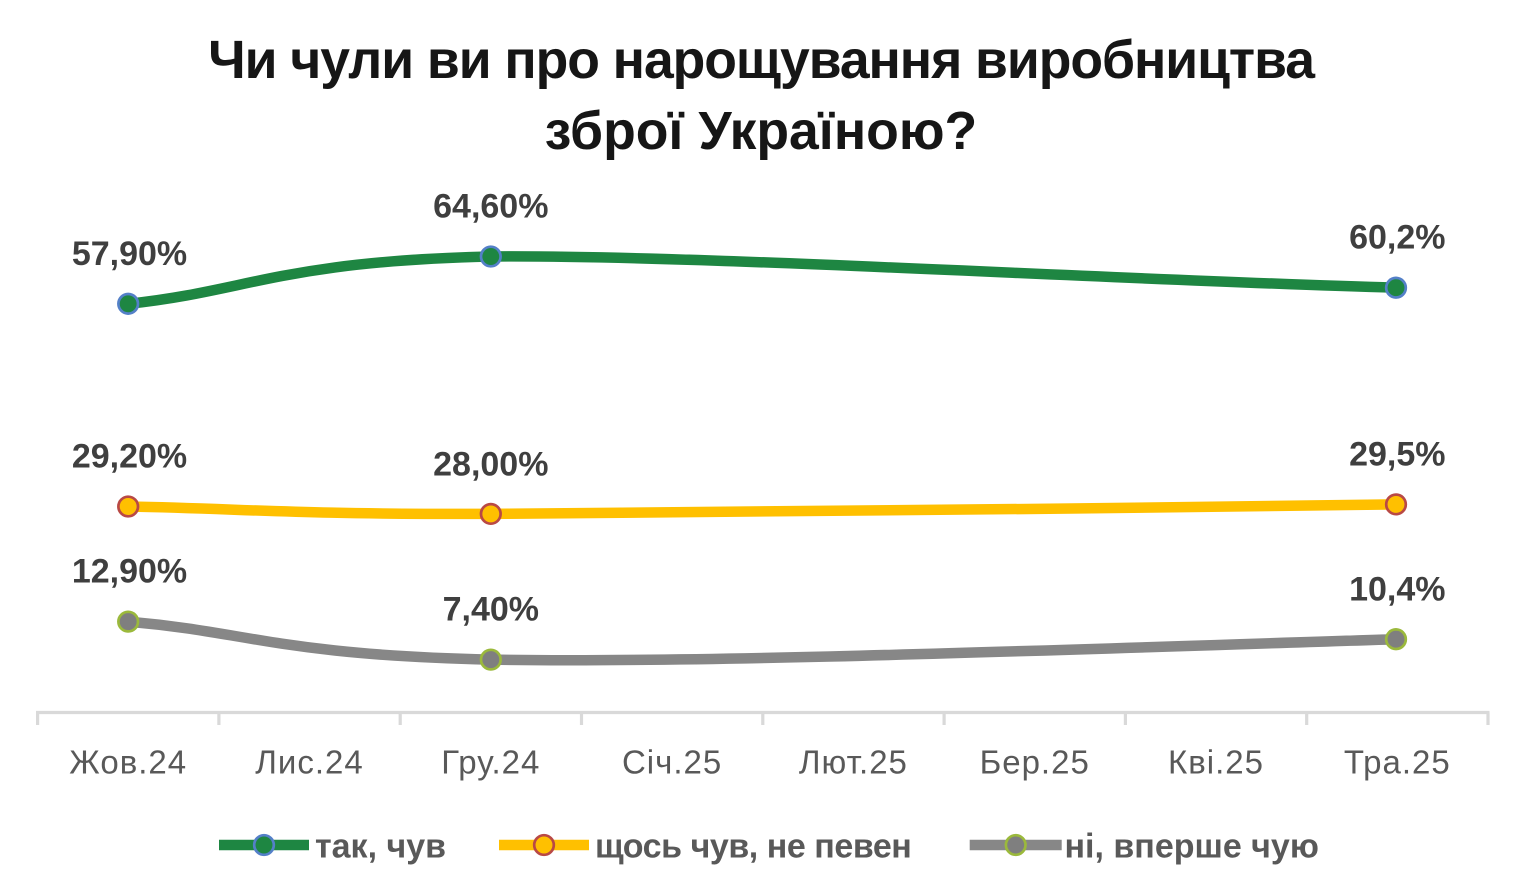  What do you see at coordinates (762, 60) in the screenshot?
I see `svg-text:Чи чули ви про нарощування вир: Чи чули ви про нарощування виробництва` at bounding box center [762, 60].